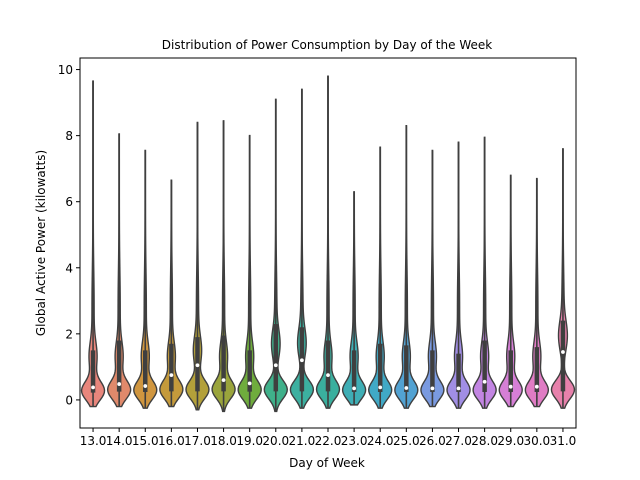 This screenshot has width=640, height=480. What do you see at coordinates (69, 334) in the screenshot?
I see `y-tick-label: 2` at bounding box center [69, 334].